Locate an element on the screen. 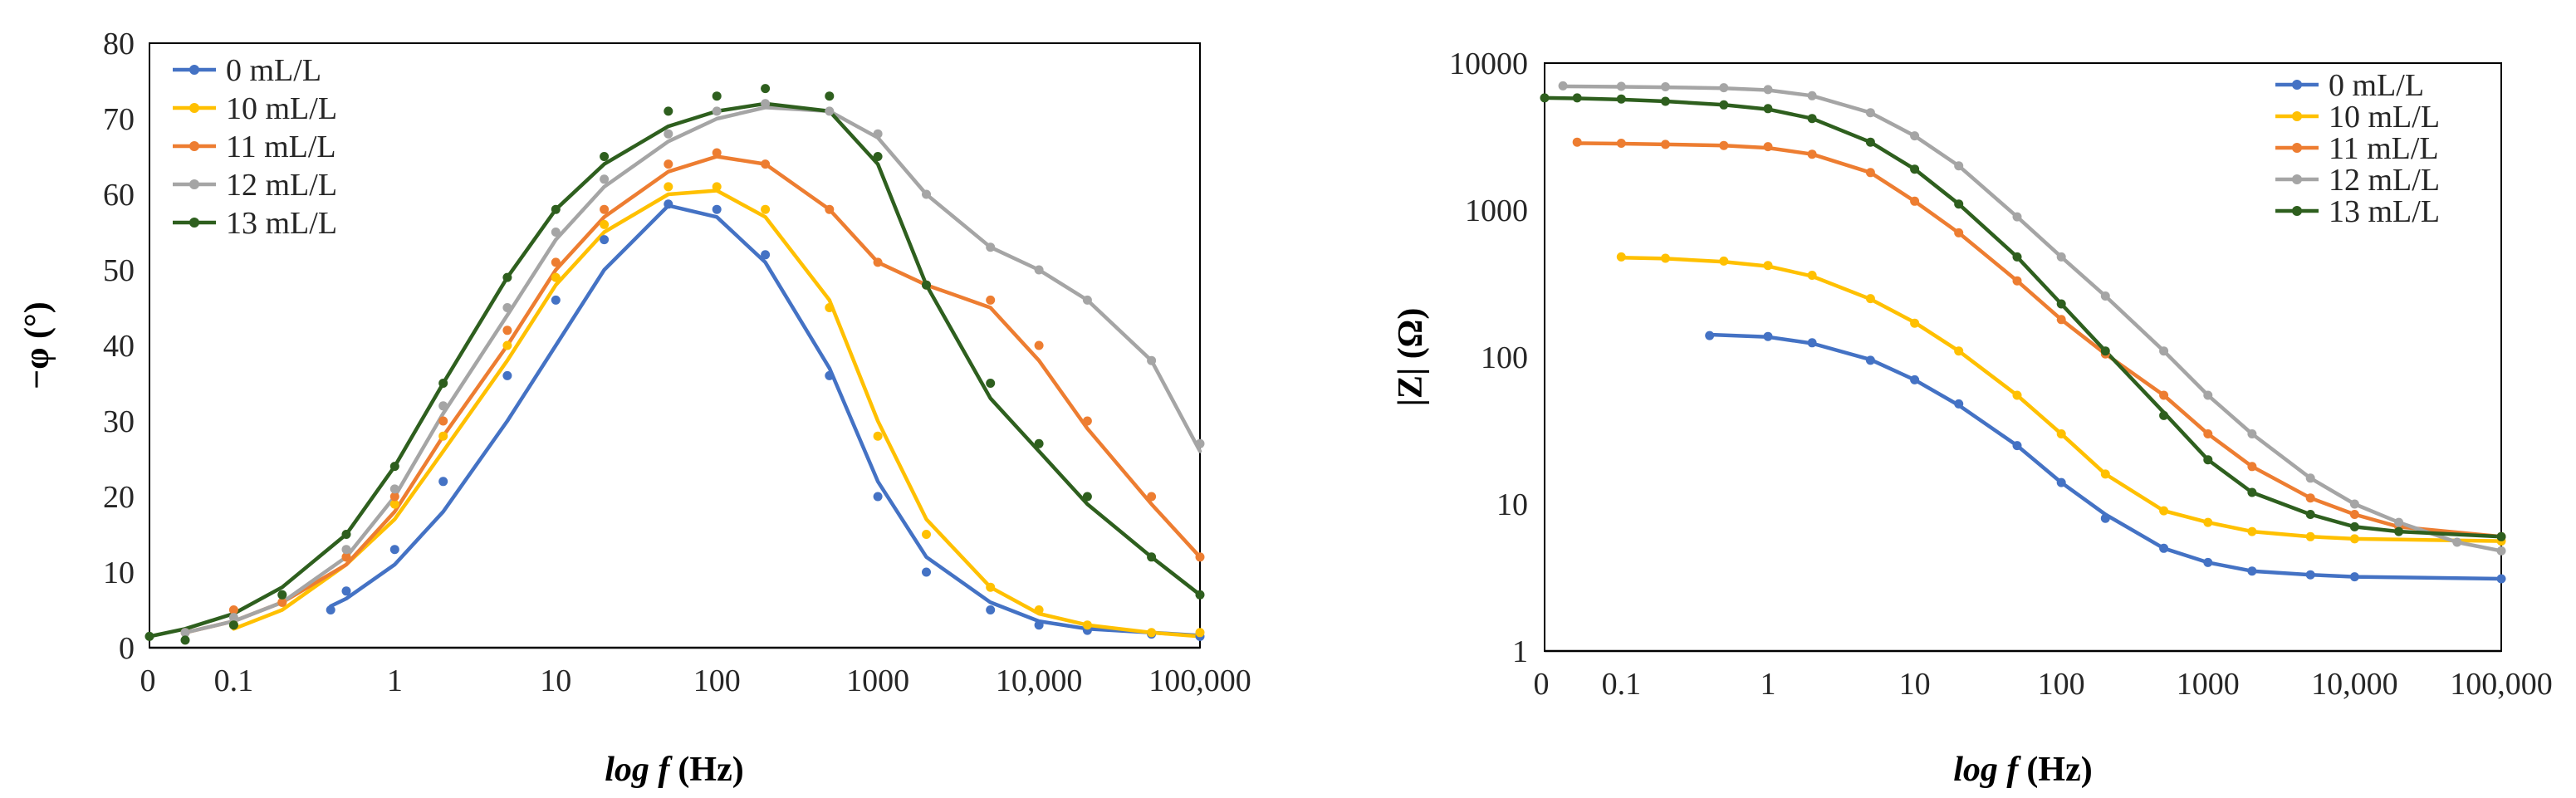  modulus-legend-marker-13-ml-l is located at coordinates (2297, 211).